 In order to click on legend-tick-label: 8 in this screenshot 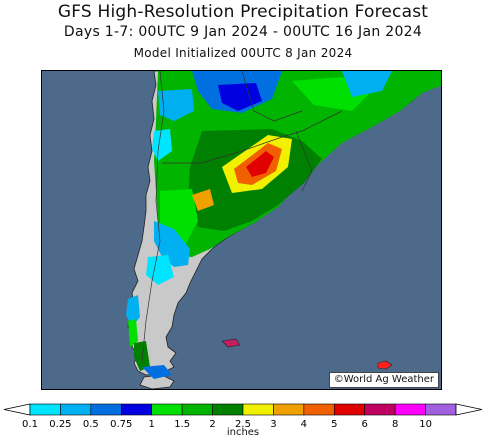, I will do `click(395, 424)`.